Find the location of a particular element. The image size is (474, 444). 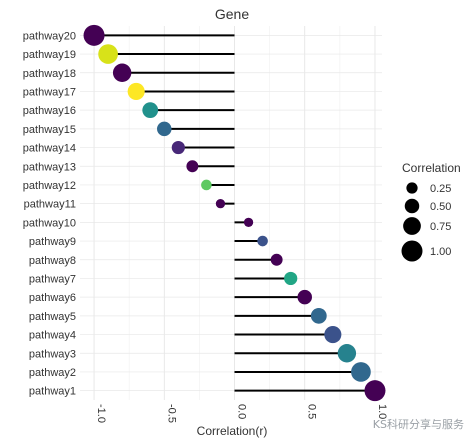

chart-title: Gene is located at coordinates (232, 14).